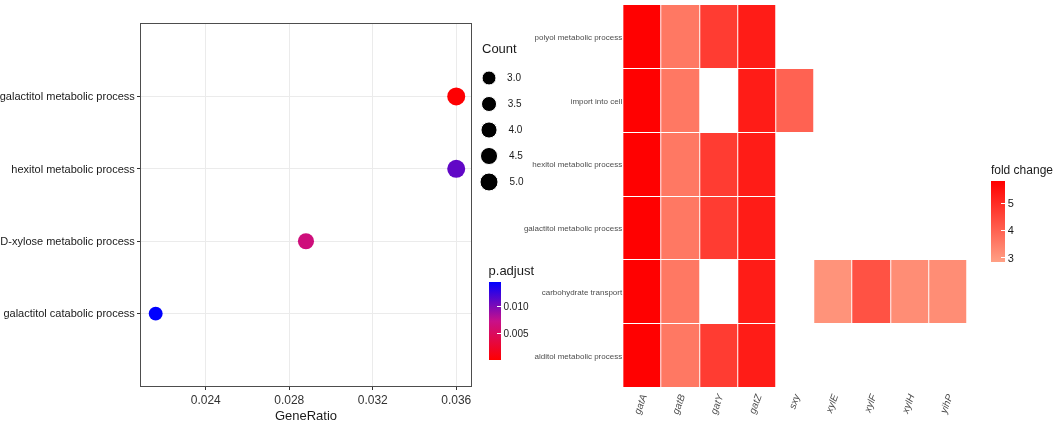 Image resolution: width=1063 pixels, height=432 pixels. What do you see at coordinates (456, 400) in the screenshot?
I see `x-tick-label: 0.036` at bounding box center [456, 400].